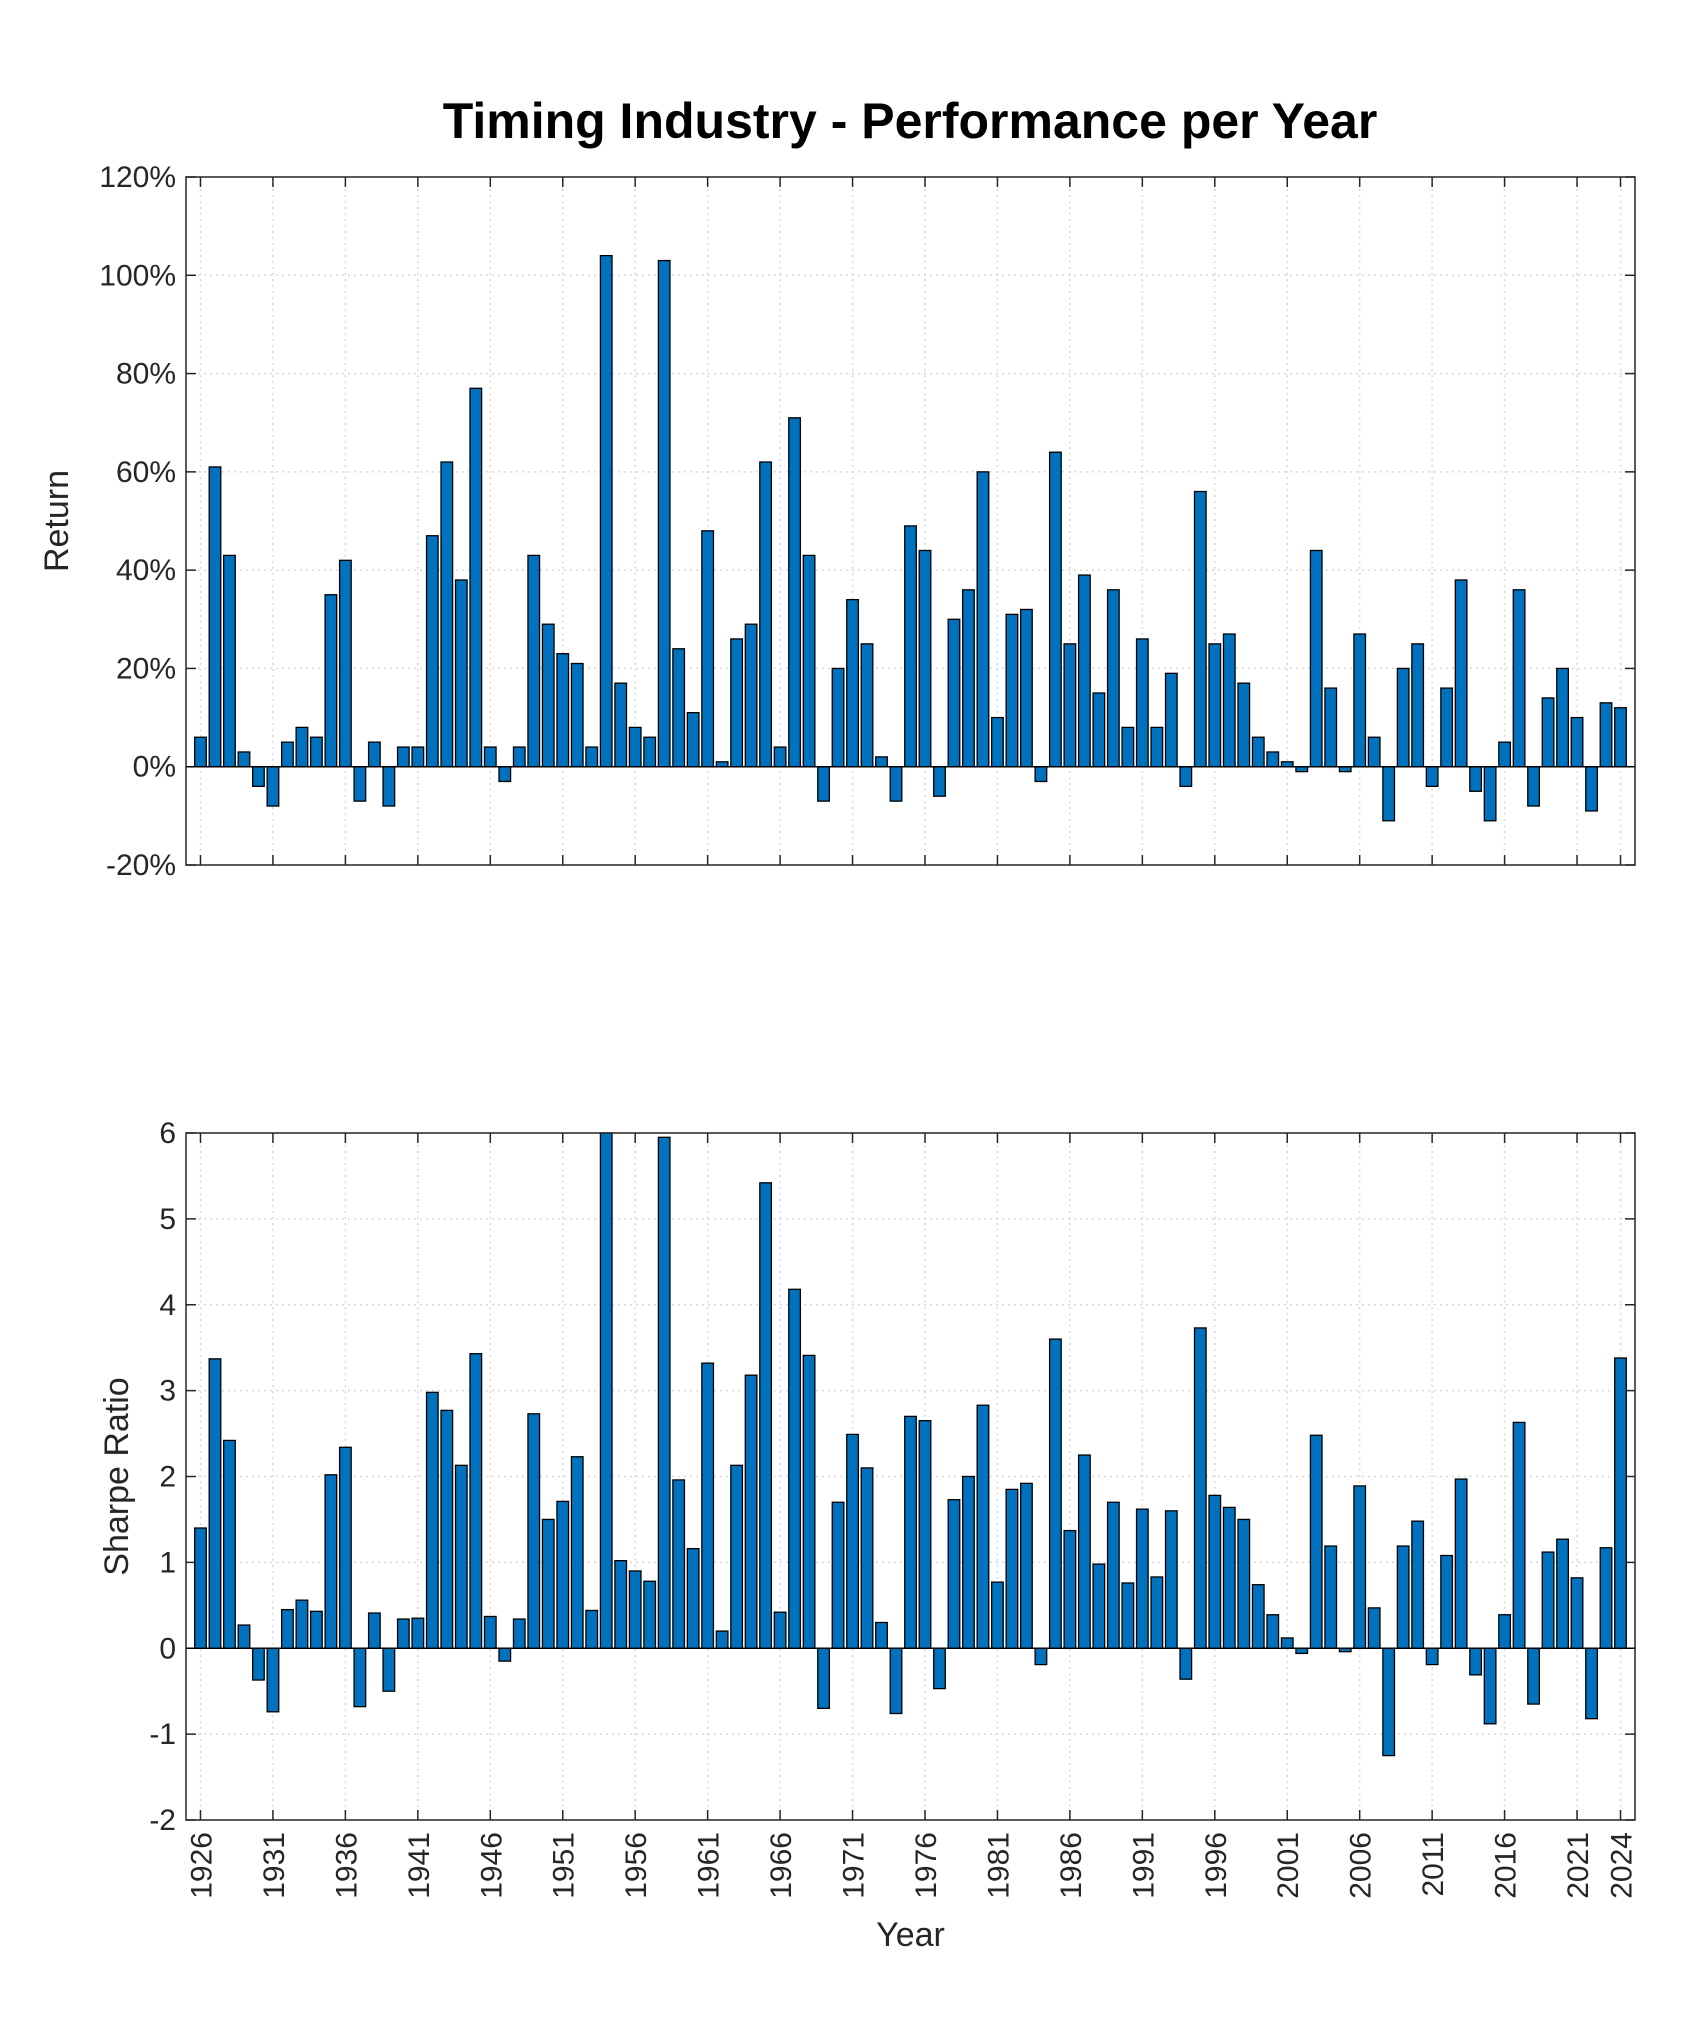  Describe the element at coordinates (1506, 1865) in the screenshot. I see `x-tick-label: 2016` at that location.